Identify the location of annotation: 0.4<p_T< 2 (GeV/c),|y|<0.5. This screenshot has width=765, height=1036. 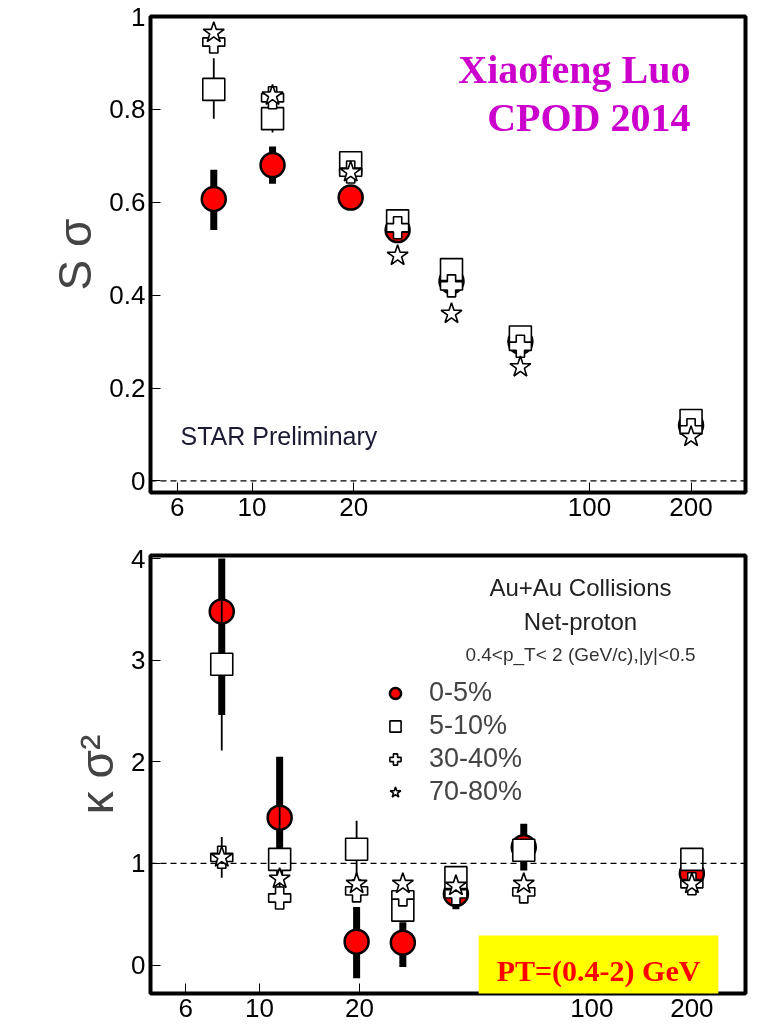
(580, 654).